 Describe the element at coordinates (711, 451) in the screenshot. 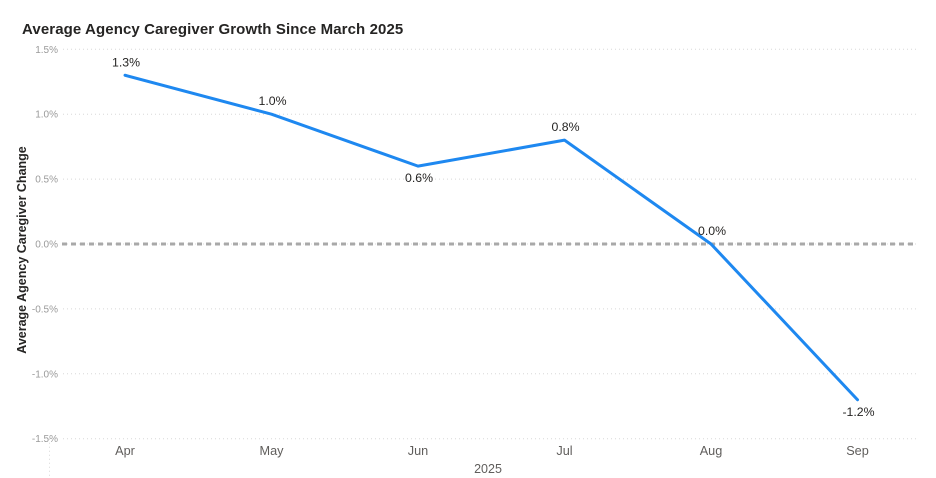

I see `x-tick-label: Aug` at that location.